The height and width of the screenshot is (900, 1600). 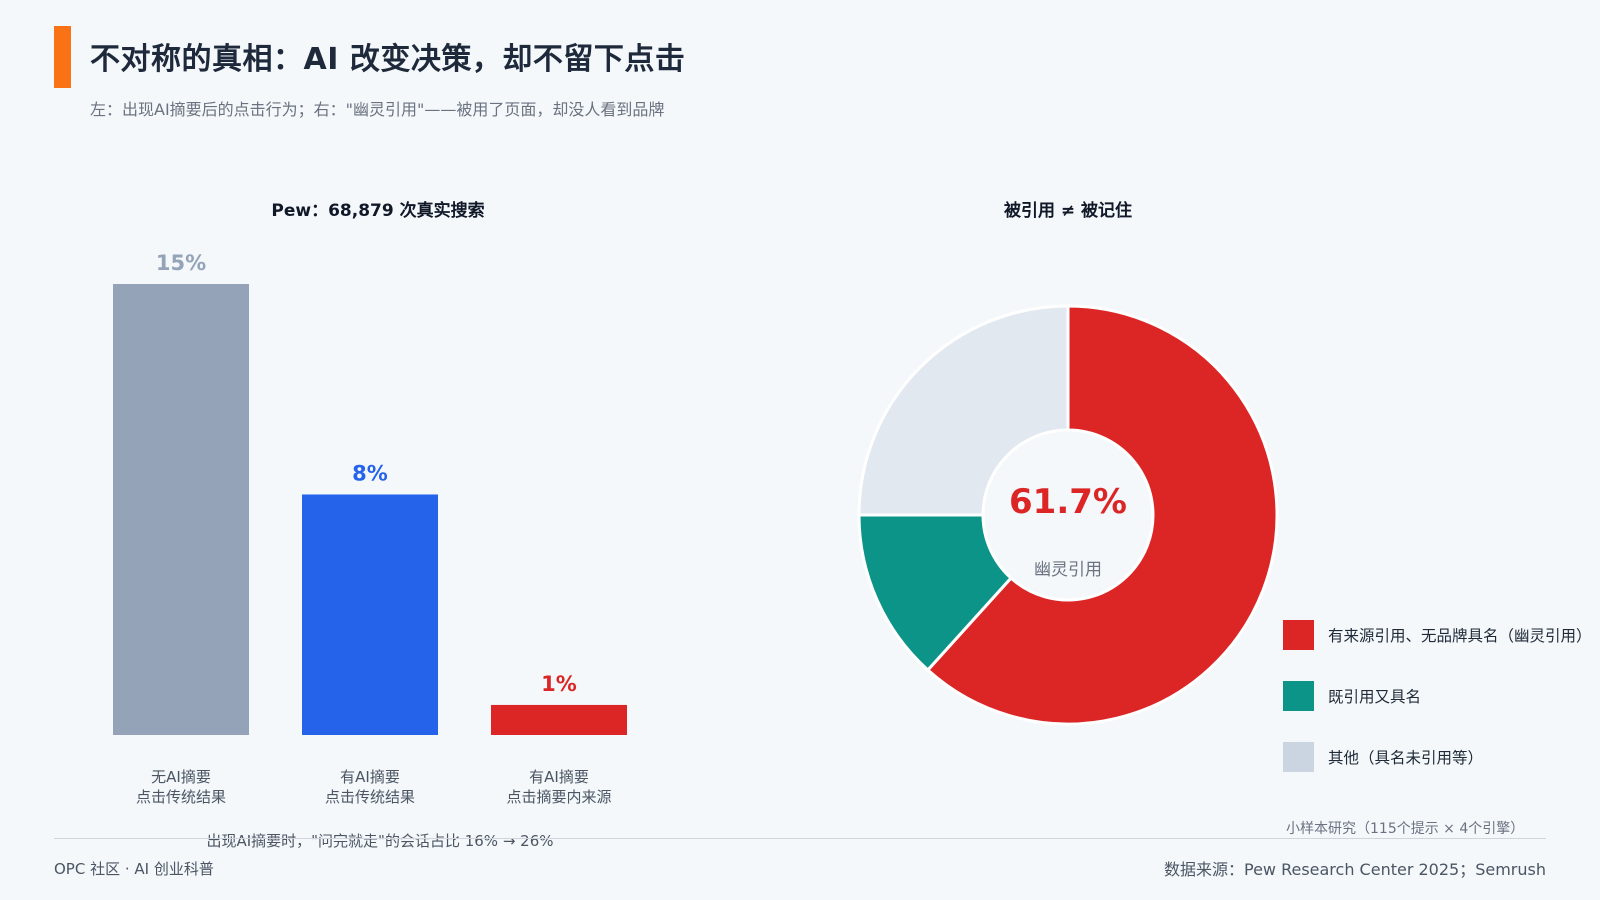 I want to click on legend-item-cited-and-named: 既引用又具名, so click(x=1437, y=696).